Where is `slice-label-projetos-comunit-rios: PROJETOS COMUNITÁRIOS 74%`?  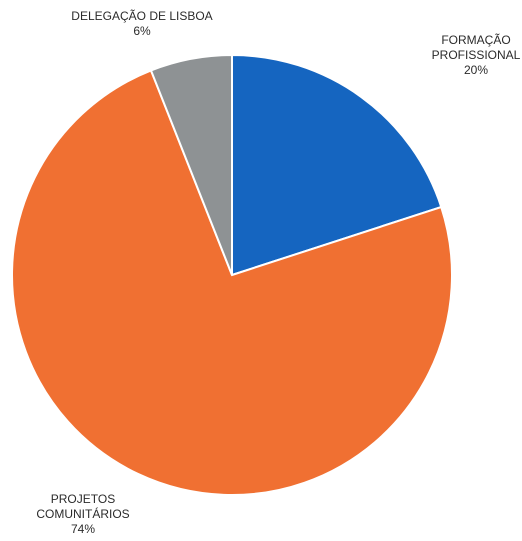
slice-label-projetos-comunit-rios: PROJETOS COMUNITÁRIOS 74% is located at coordinates (82, 514).